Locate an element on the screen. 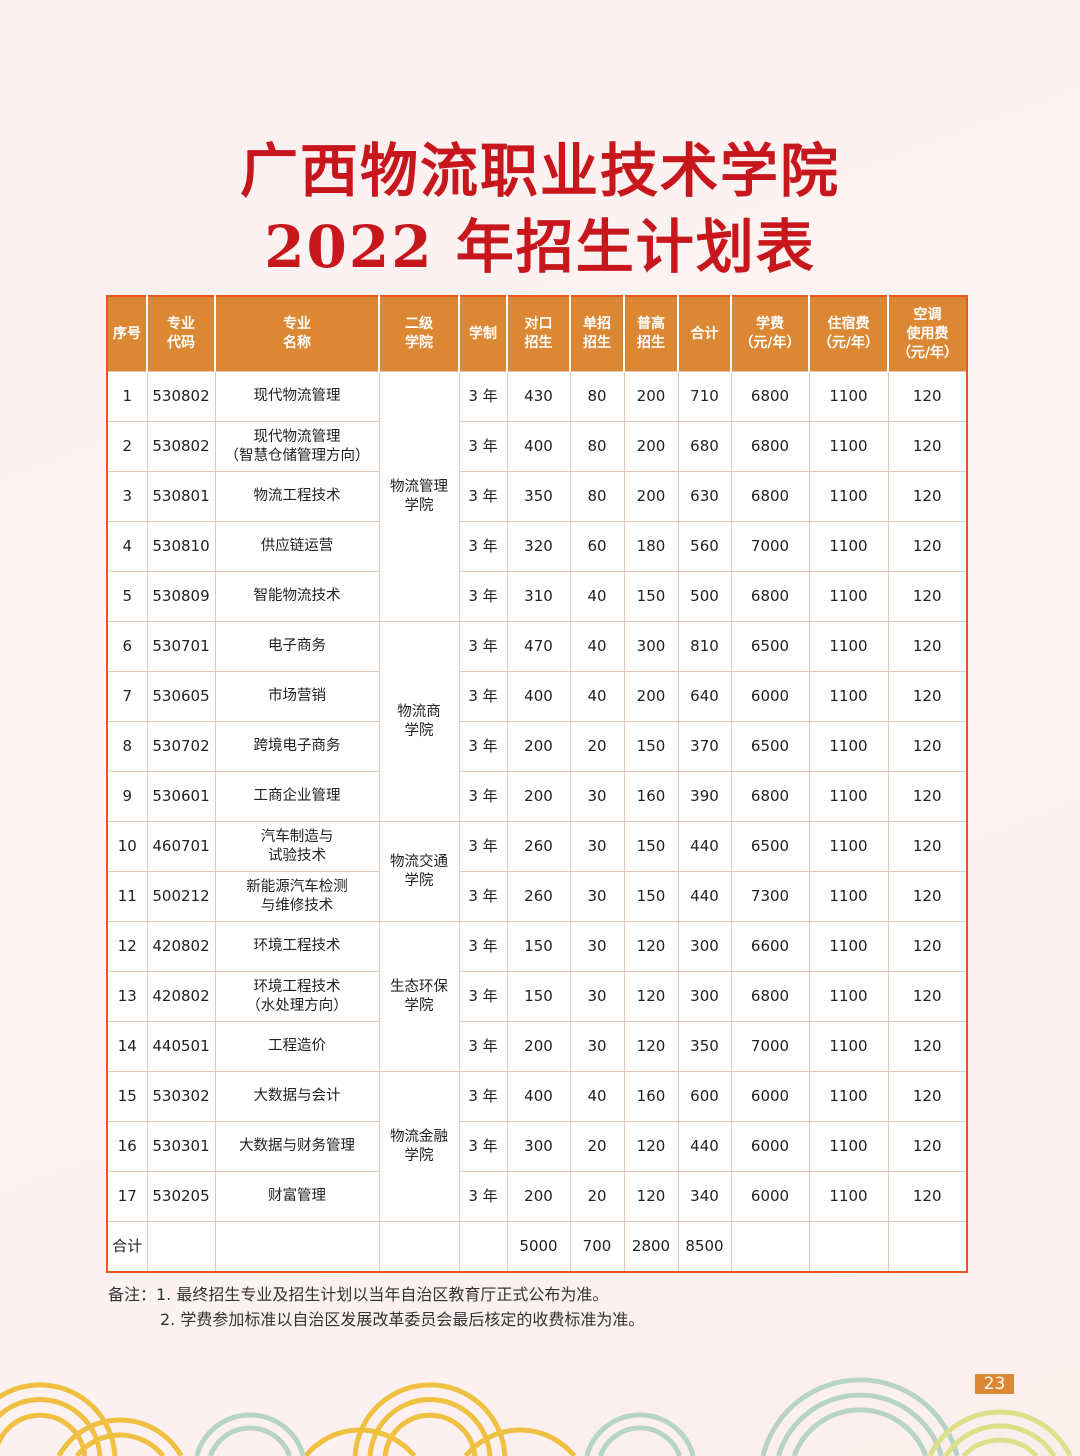 This screenshot has height=1456, width=1080. row-number: 5 is located at coordinates (127, 596).